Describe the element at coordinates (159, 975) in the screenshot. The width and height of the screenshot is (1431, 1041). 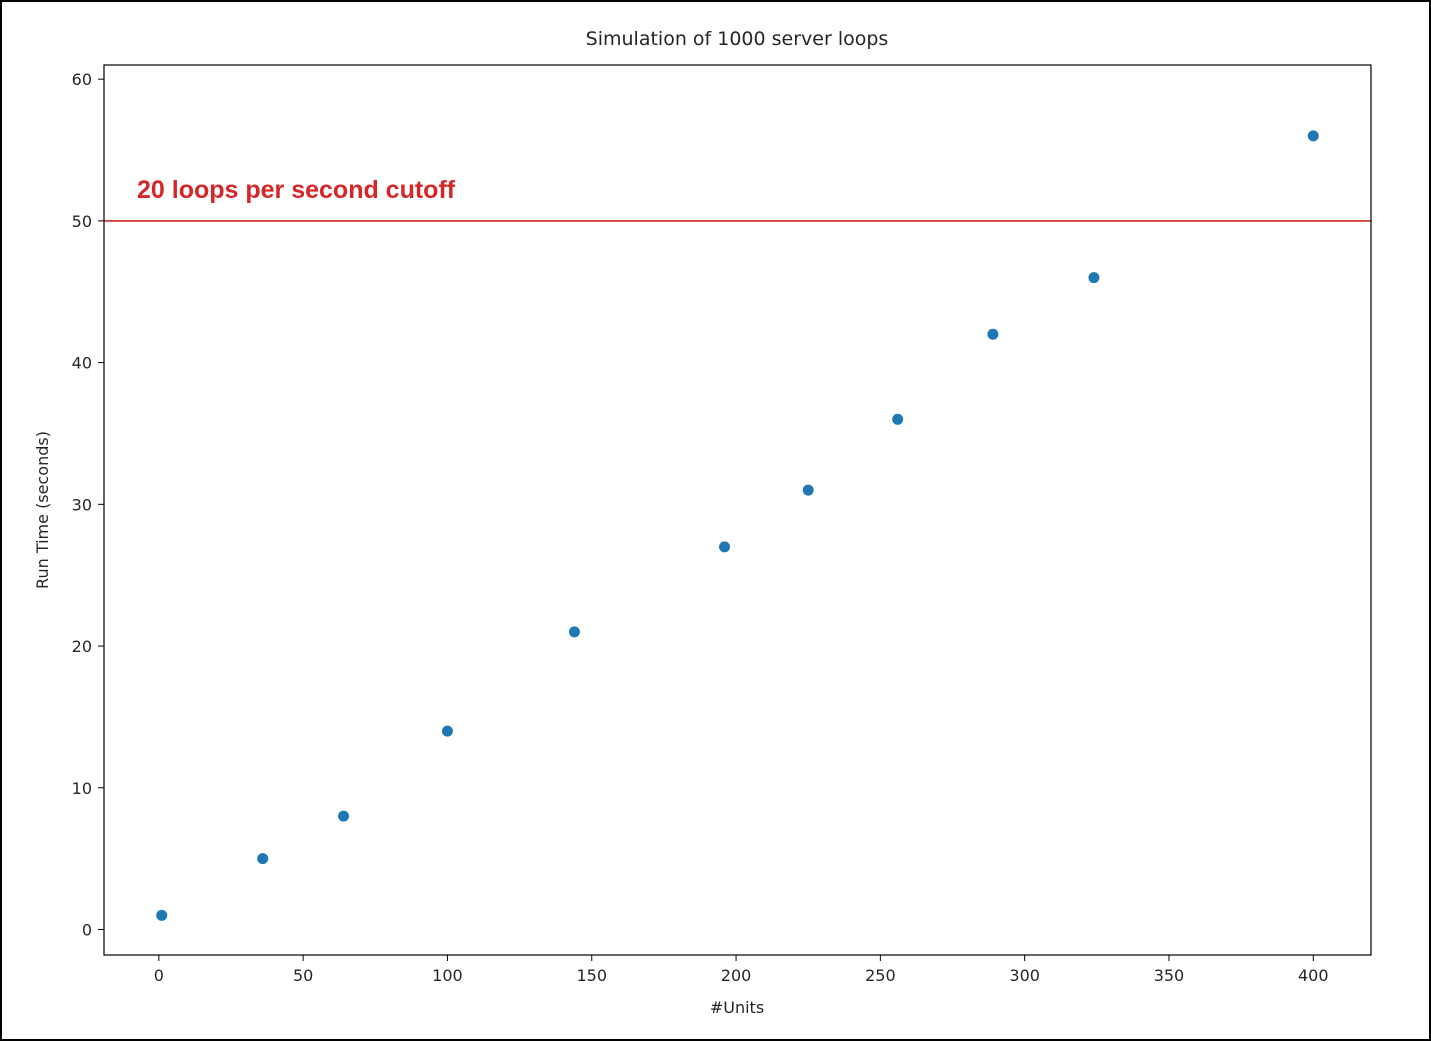
I see `x-tick-label: 0` at that location.